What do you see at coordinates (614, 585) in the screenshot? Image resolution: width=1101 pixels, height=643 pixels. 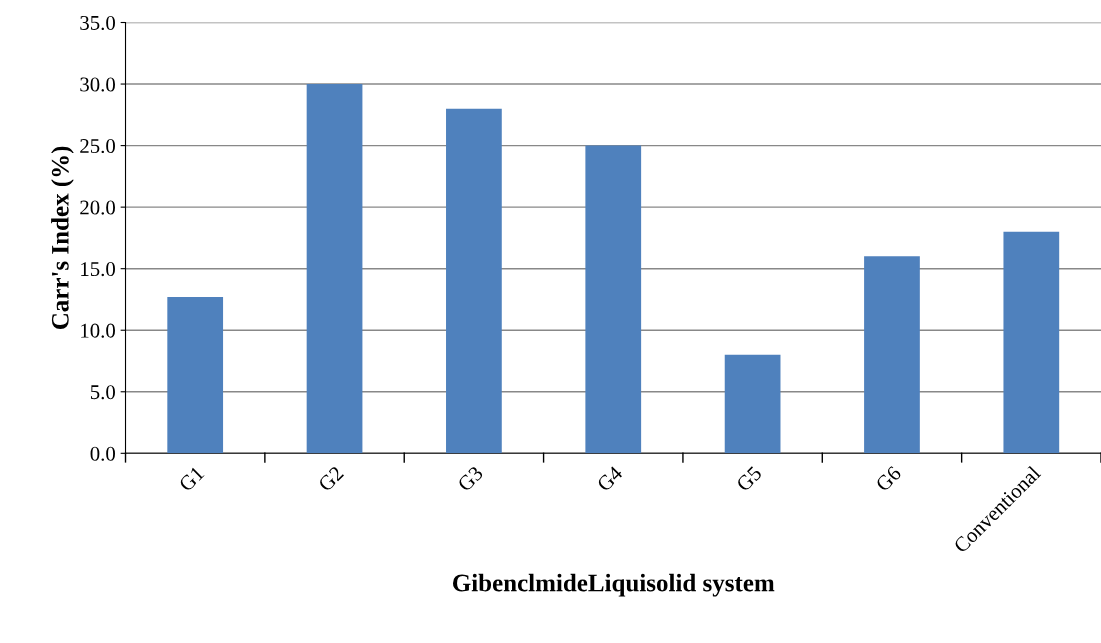 I see `x-axis-title: GibenclmideLiquisolid system` at bounding box center [614, 585].